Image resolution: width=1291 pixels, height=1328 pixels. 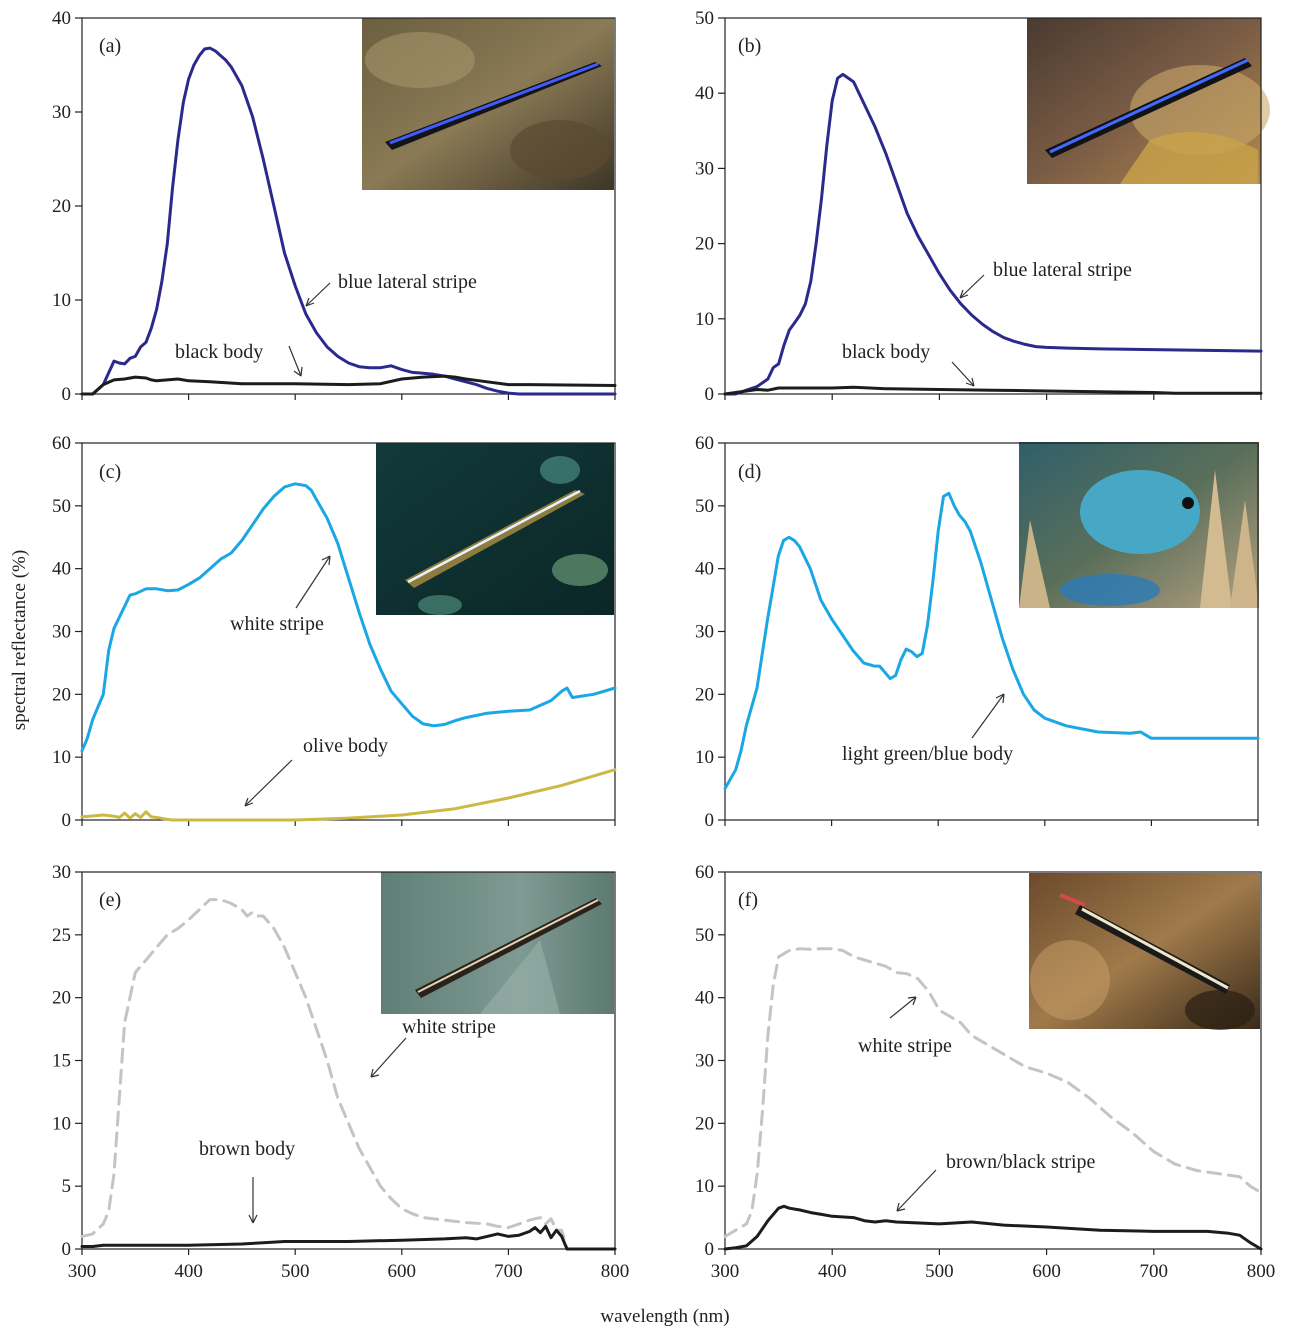 I want to click on panel-f-xtick-label-1: 400, so click(x=832, y=1271).